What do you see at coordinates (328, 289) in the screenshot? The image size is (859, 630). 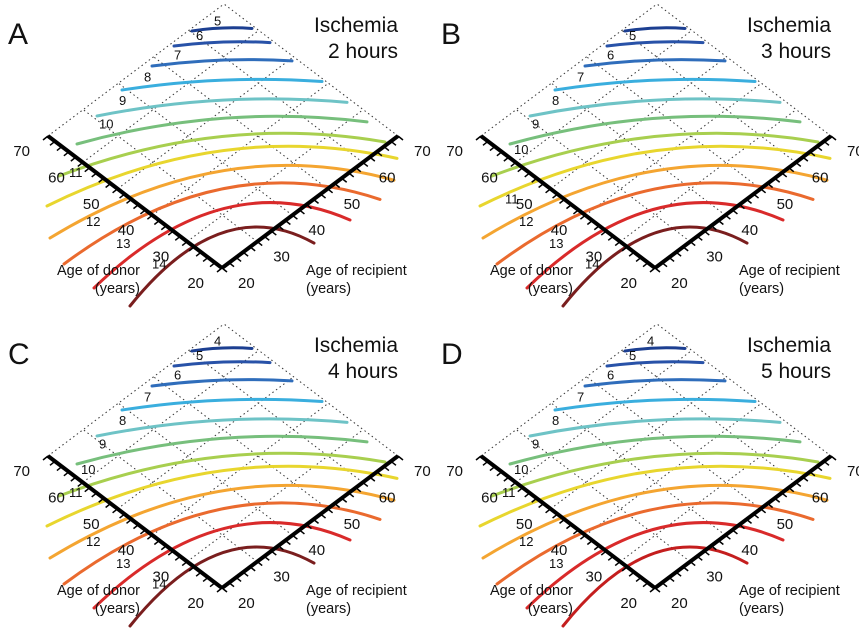 I see `recipient-axis-label: (years)` at bounding box center [328, 289].